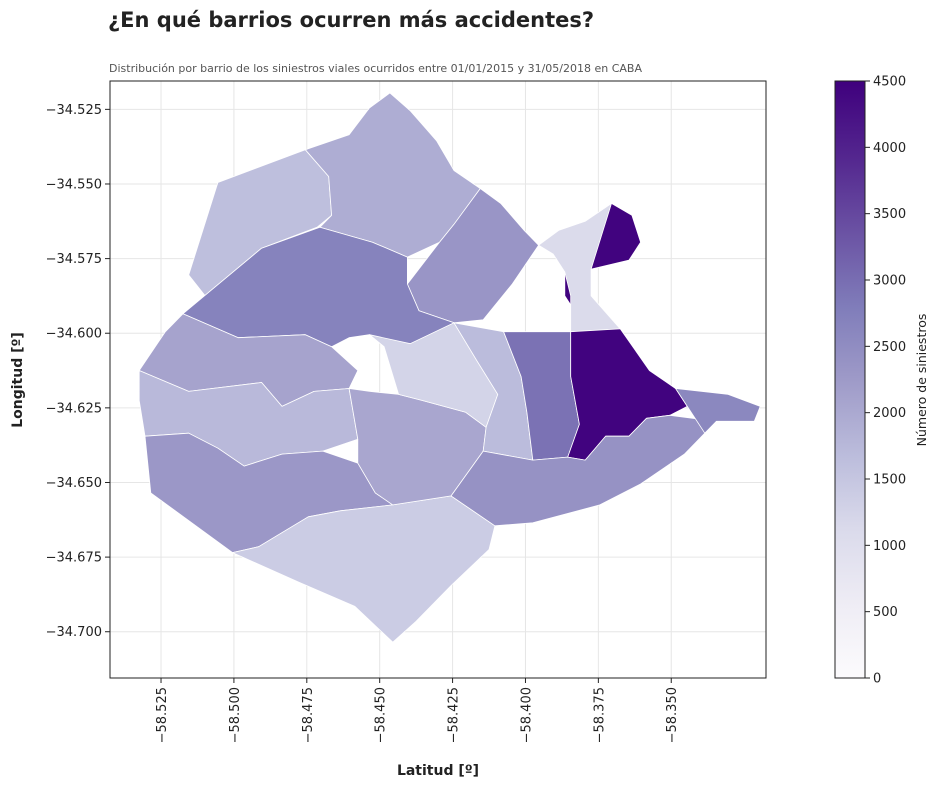 The image size is (938, 788). I want to click on colorbar-tick-label: 4500, so click(889, 82).